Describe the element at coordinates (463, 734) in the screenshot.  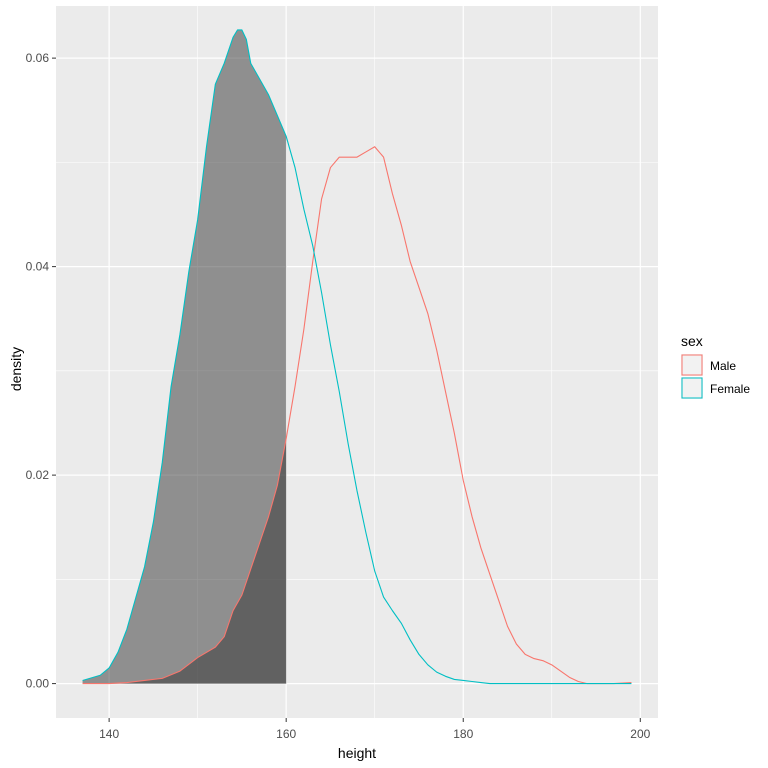
I see `x-tick-label: 180` at that location.